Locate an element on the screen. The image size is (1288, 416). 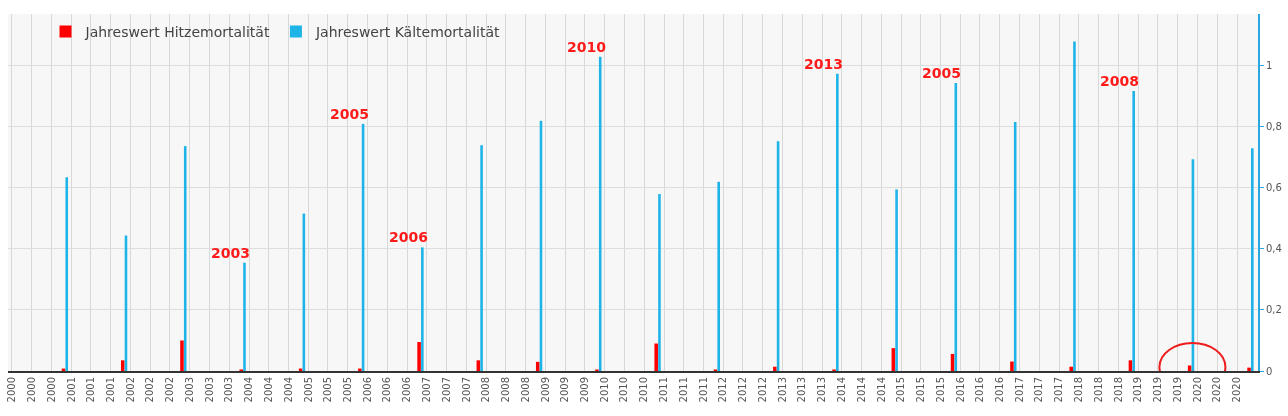
annotation: 2013 is located at coordinates (823, 64).